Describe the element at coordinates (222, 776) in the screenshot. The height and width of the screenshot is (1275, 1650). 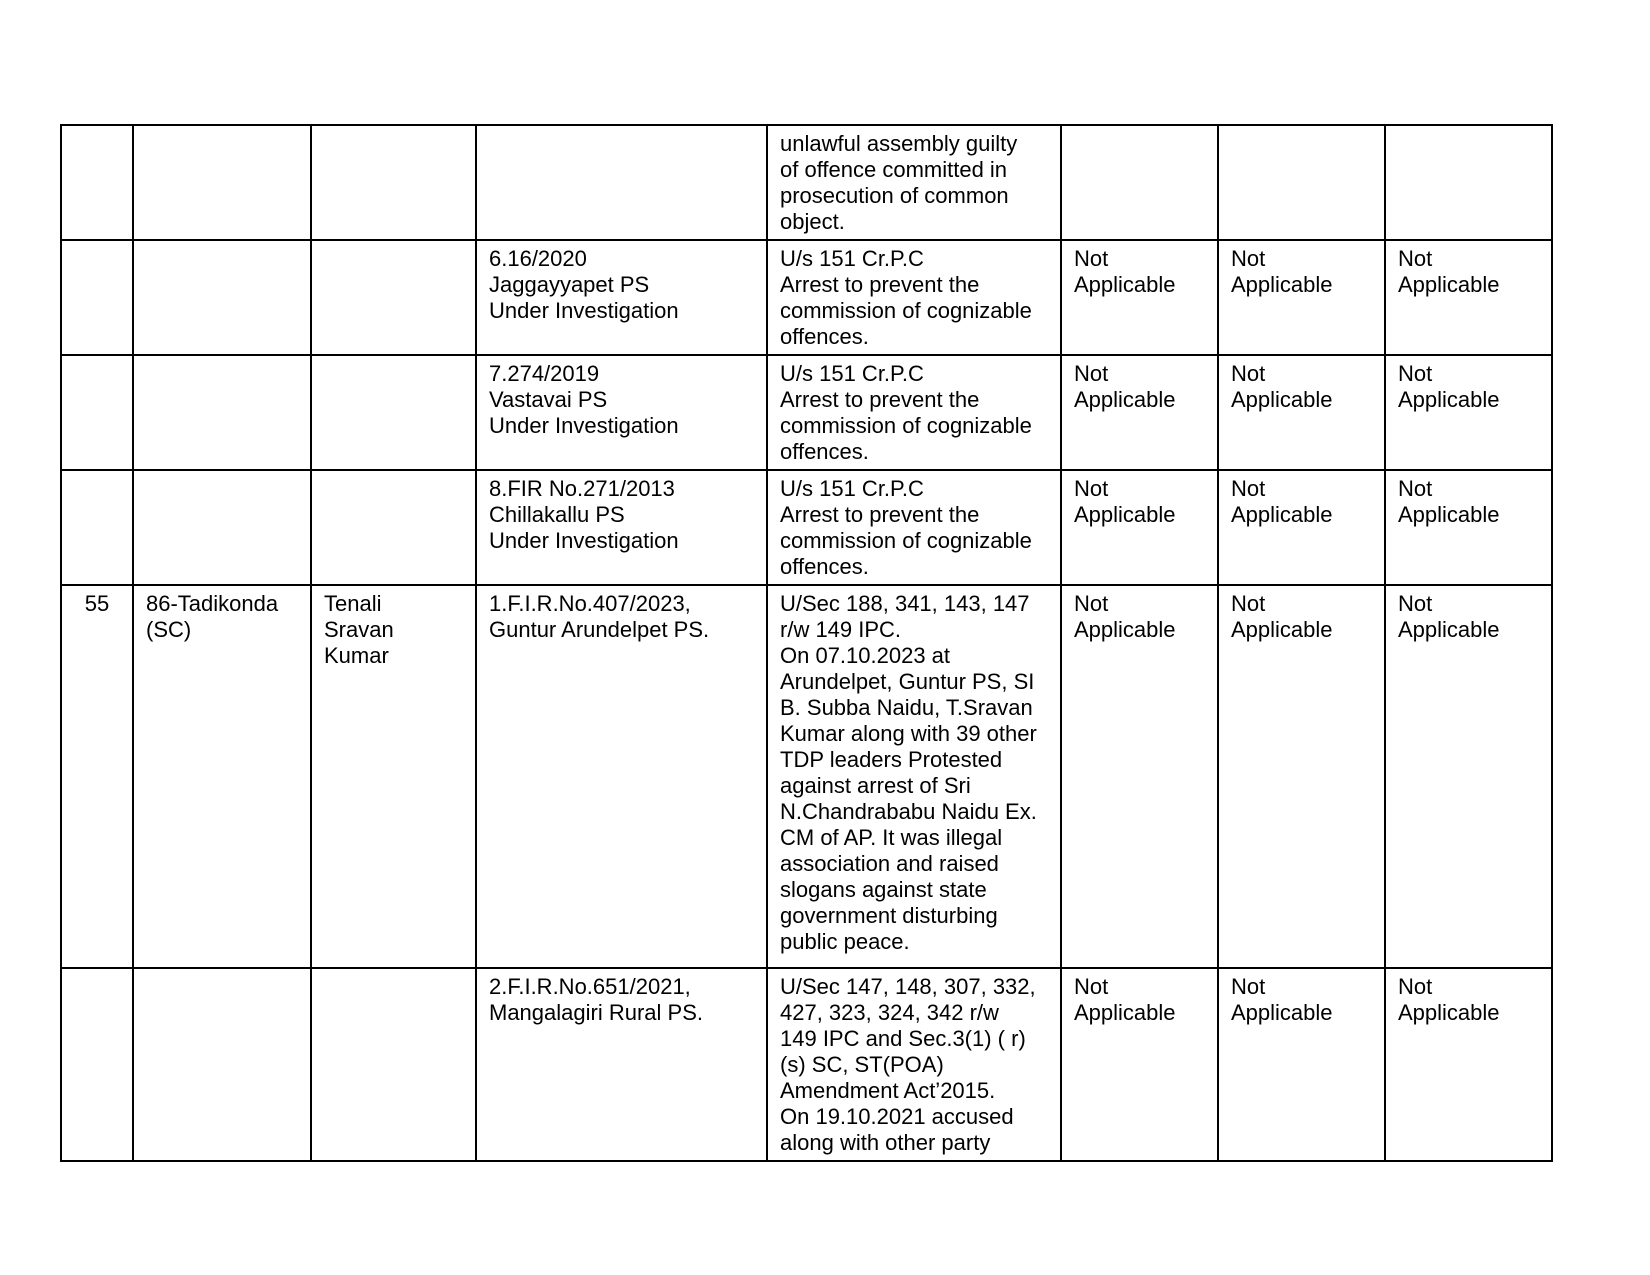
I see `cell-constituency: 86-Tadikonda (SC)` at that location.